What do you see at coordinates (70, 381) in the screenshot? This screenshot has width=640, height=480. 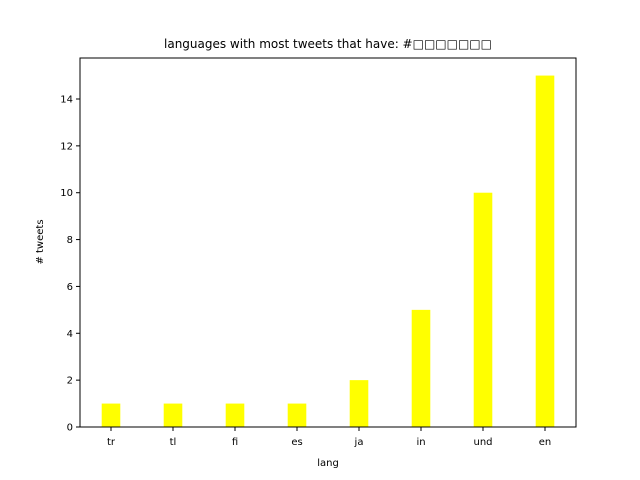 I see `y-tick-label-2: 2` at bounding box center [70, 381].